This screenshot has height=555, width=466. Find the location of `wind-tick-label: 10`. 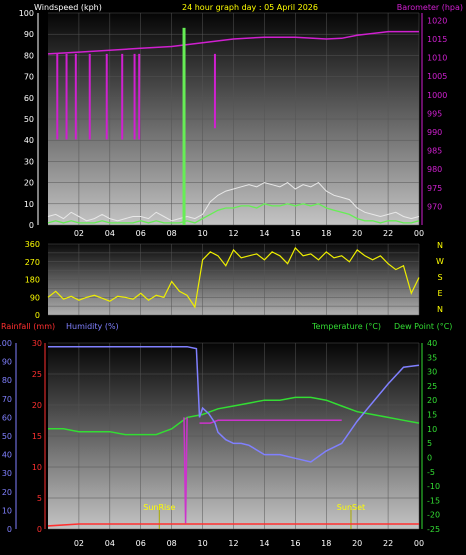

wind-tick-label: 10 is located at coordinates (29, 204).